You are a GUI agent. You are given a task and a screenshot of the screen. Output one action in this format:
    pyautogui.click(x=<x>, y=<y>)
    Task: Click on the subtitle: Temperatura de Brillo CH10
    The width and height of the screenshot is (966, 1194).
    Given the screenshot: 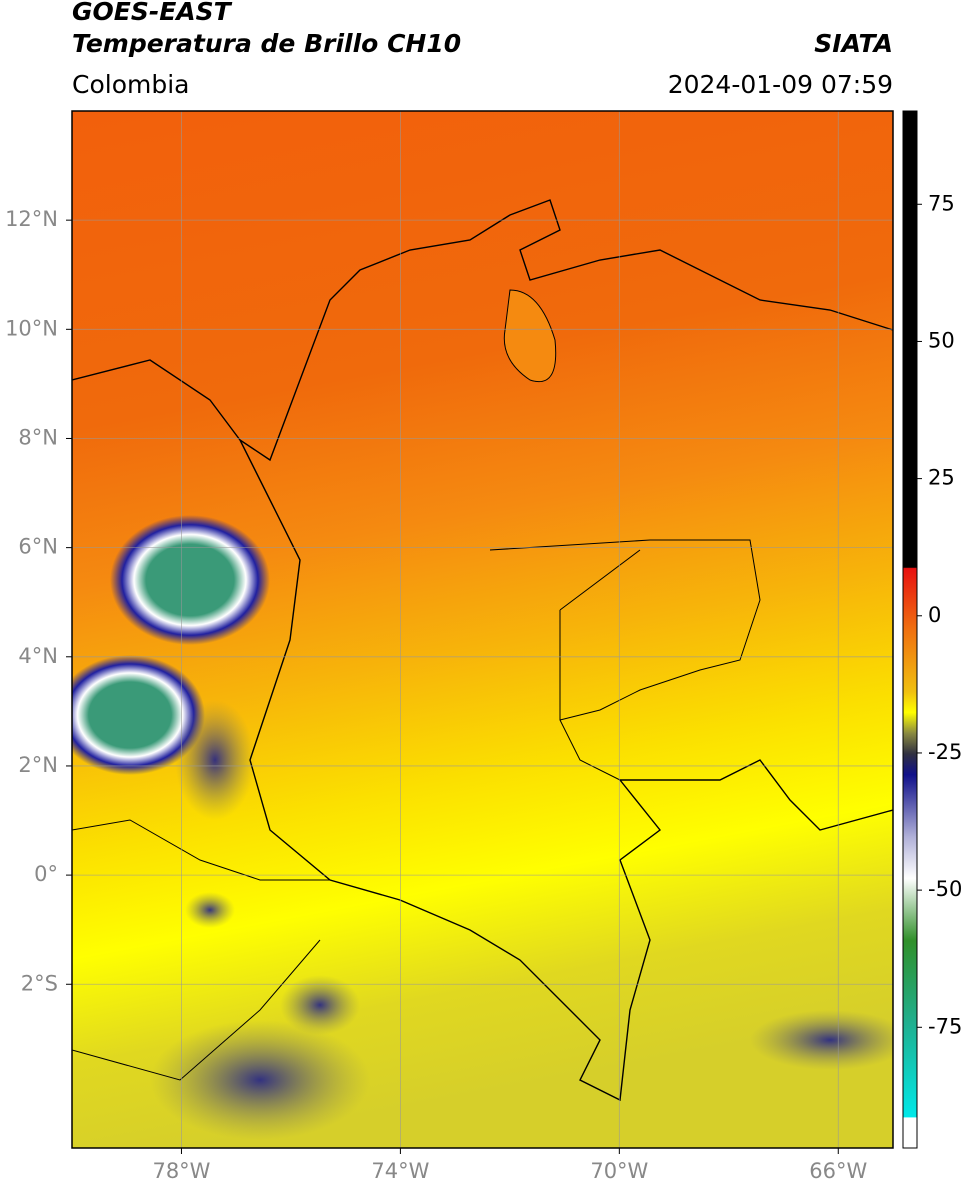 What is the action you would take?
    pyautogui.click(x=266, y=43)
    